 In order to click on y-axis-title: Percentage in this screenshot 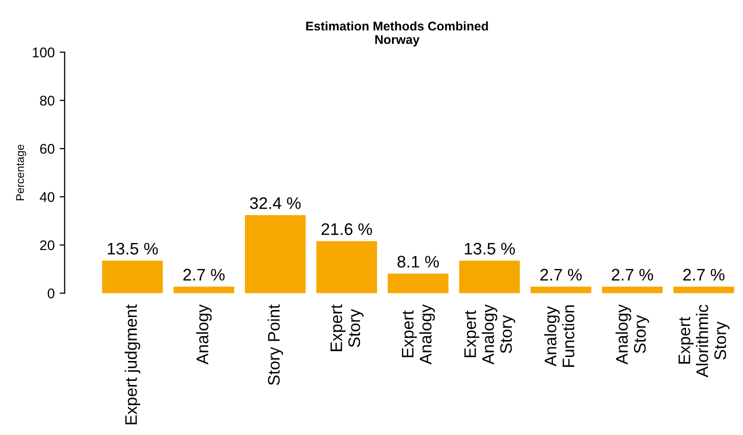, I will do `click(21, 172)`.